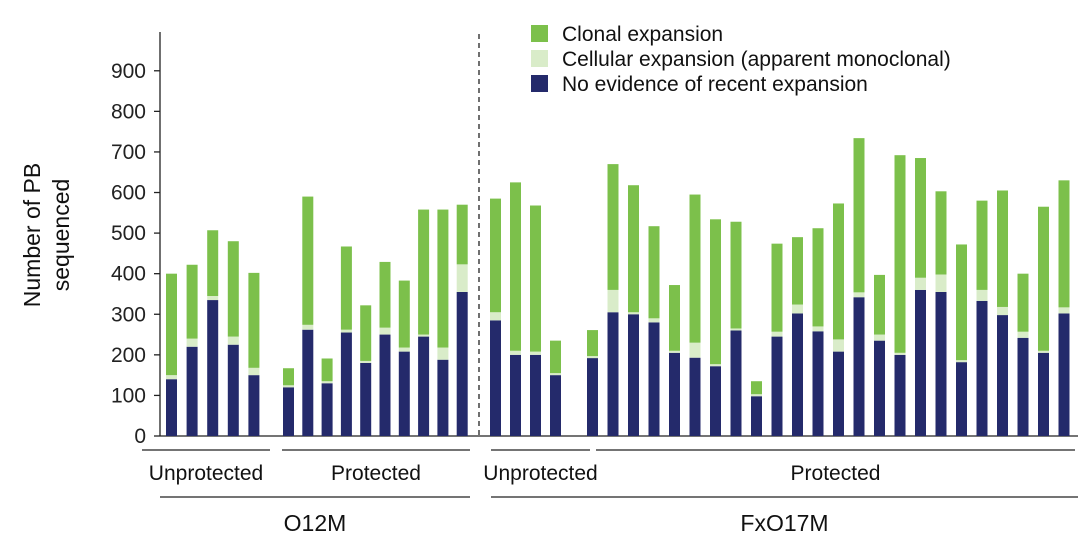 The width and height of the screenshot is (1078, 545). I want to click on y-tick-label: 700, so click(128, 152).